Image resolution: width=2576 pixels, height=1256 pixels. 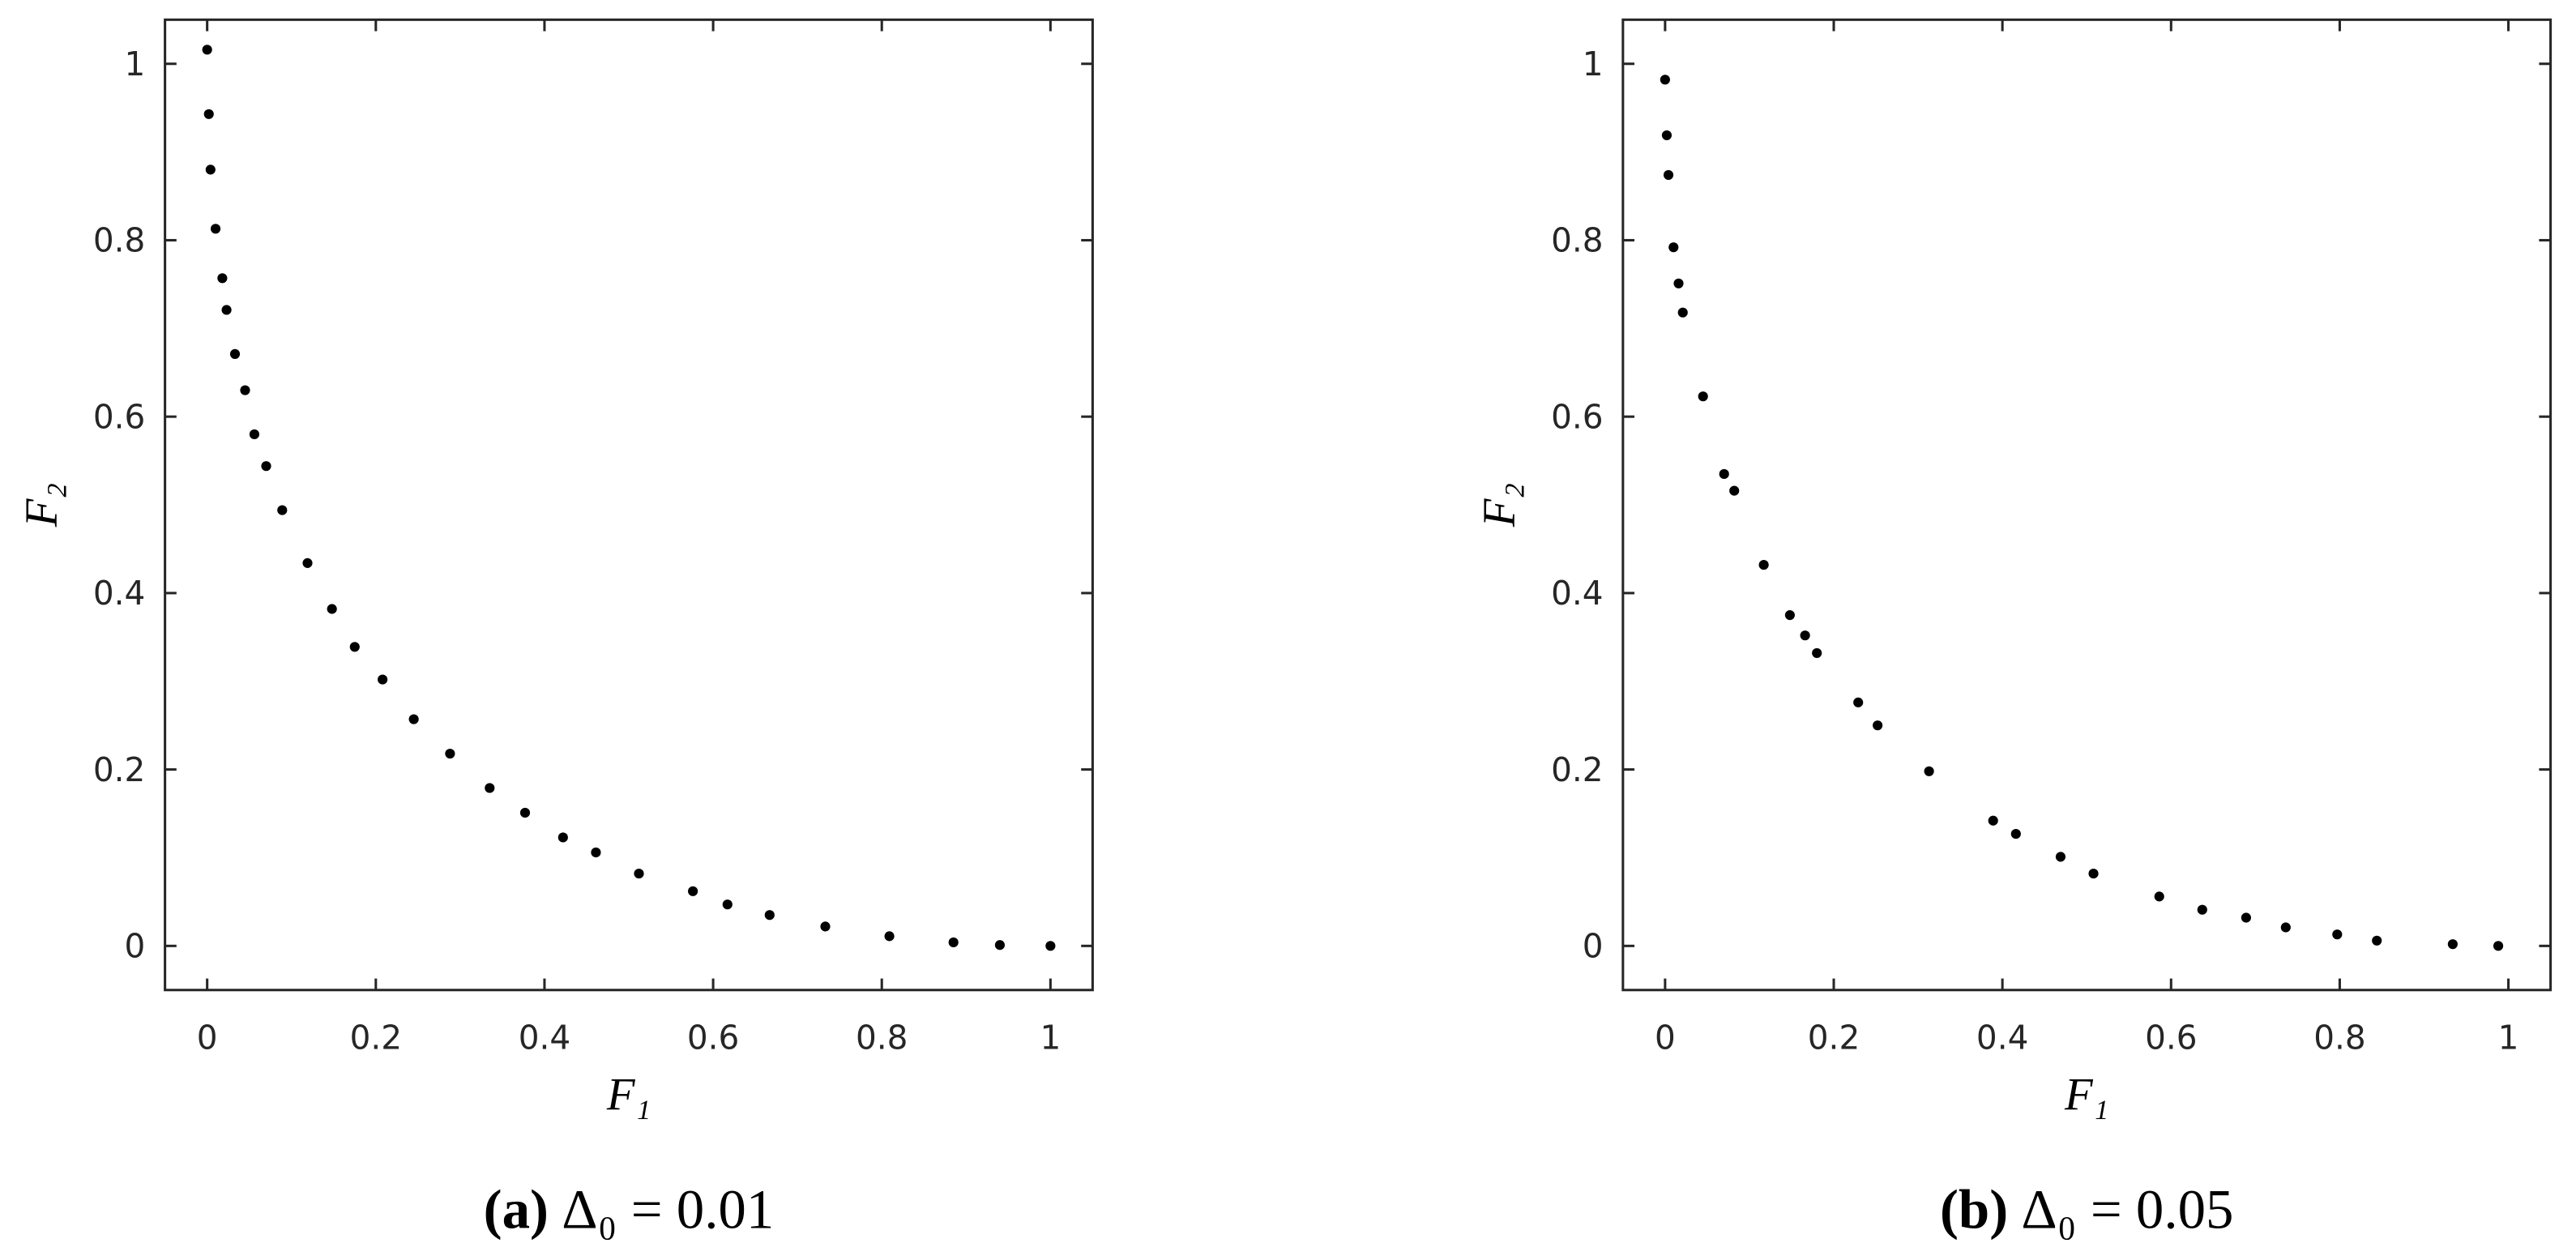 I want to click on caption-label: (b), so click(x=1974, y=1210).